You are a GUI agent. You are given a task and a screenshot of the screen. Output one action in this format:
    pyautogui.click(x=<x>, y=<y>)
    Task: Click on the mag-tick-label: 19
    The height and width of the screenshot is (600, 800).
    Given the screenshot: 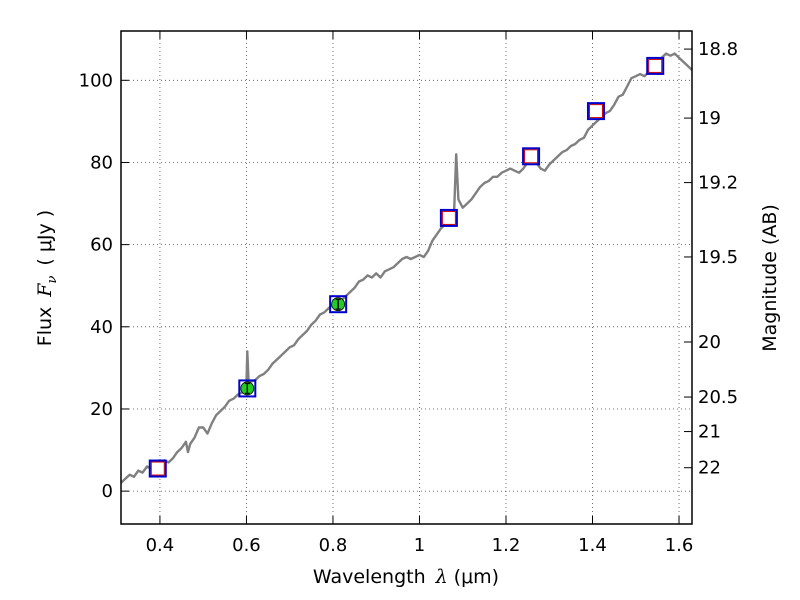 What is the action you would take?
    pyautogui.click(x=709, y=118)
    